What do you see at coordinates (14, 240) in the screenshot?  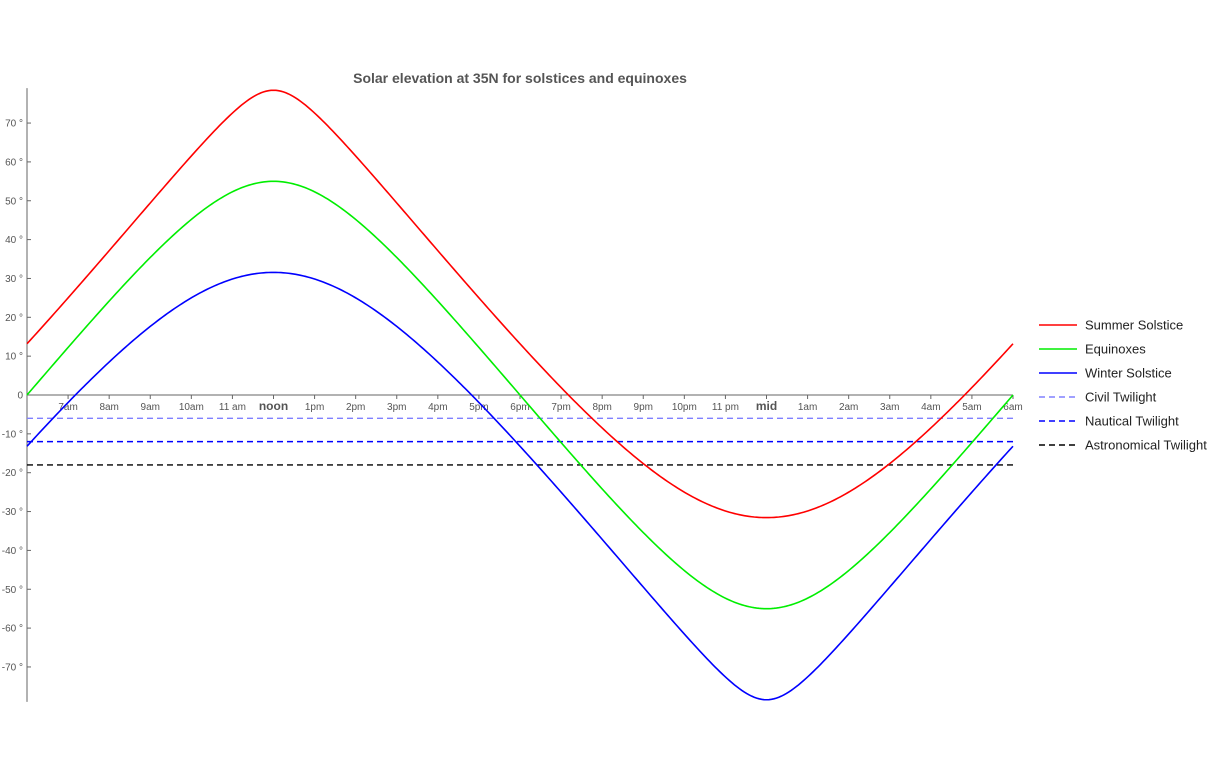 I see `y-tick-label: 40 °` at bounding box center [14, 240].